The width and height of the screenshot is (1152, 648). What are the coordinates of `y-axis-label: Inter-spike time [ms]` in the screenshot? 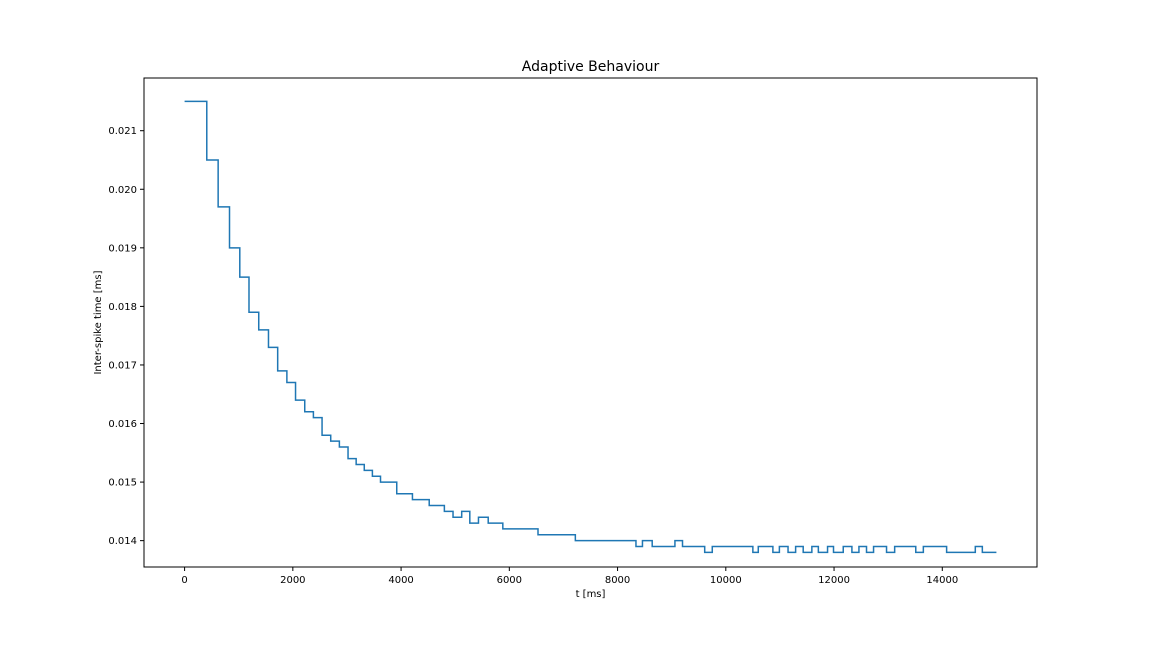 It's located at (98, 322).